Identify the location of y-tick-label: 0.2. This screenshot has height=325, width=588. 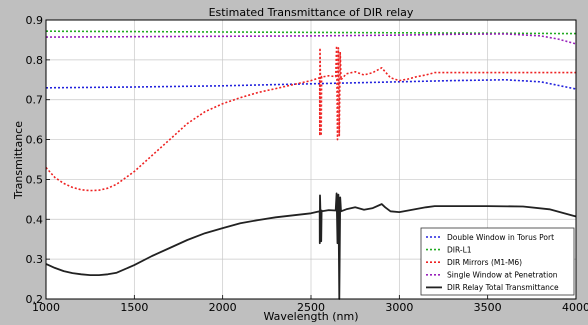
(35, 299).